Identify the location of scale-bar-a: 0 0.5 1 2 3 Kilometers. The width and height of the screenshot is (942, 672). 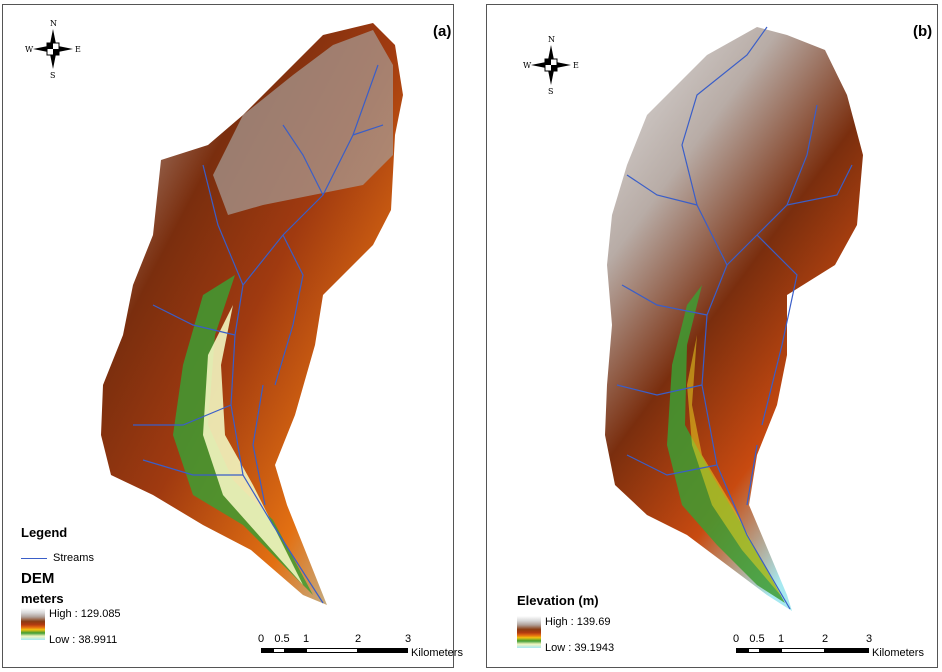
(360, 646).